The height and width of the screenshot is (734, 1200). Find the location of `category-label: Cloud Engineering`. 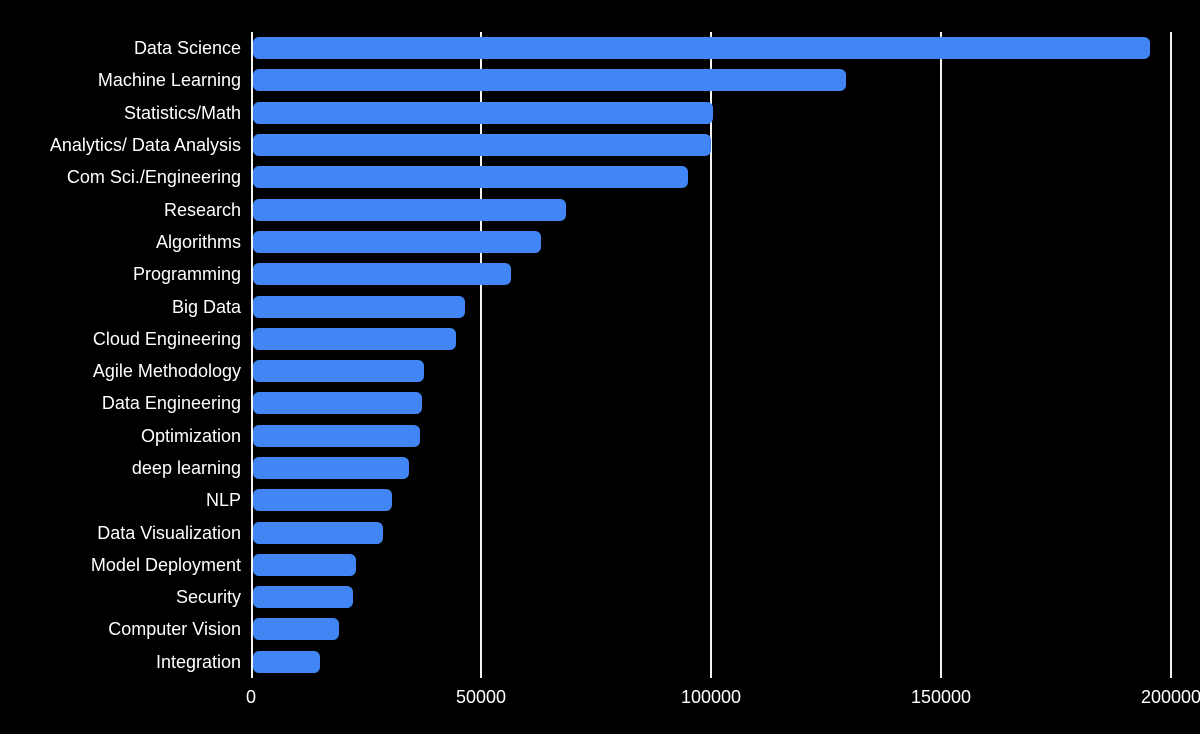

category-label: Cloud Engineering is located at coordinates (166, 338).